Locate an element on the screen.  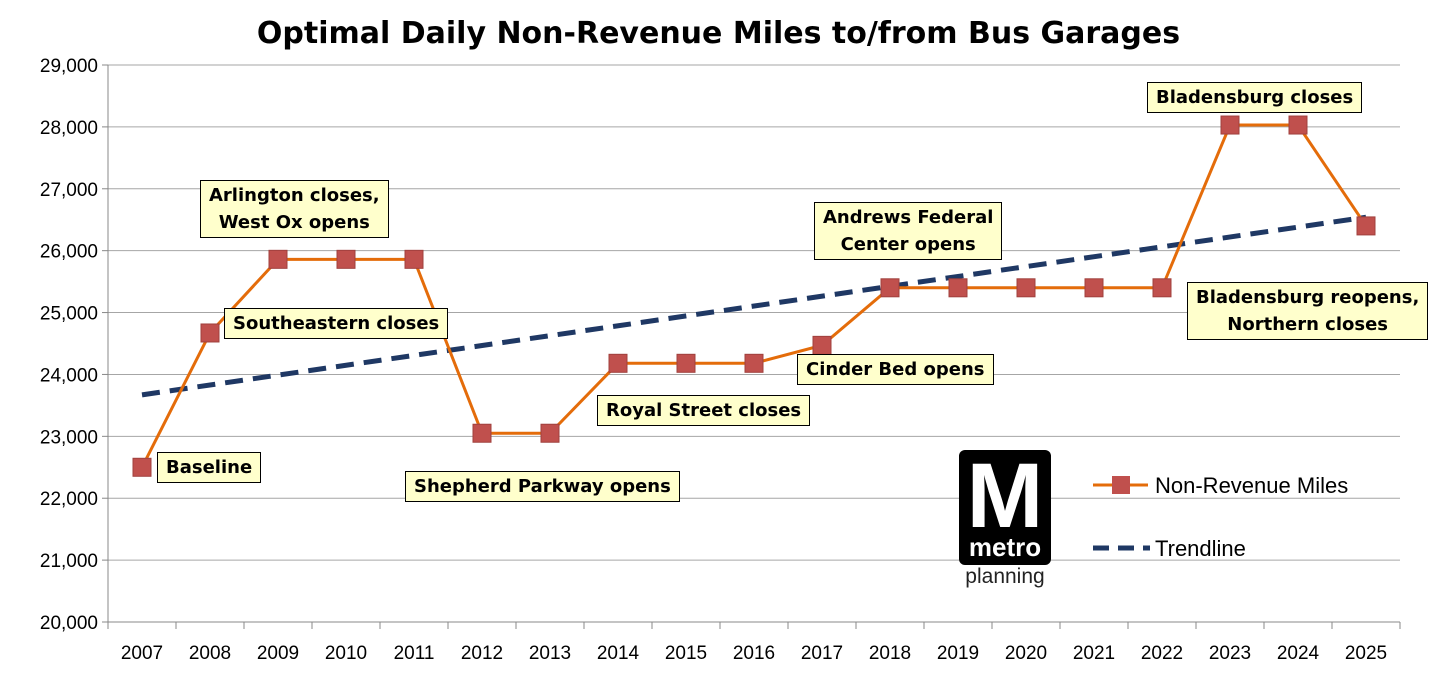
annotation-baseline: Baseline is located at coordinates (209, 467).